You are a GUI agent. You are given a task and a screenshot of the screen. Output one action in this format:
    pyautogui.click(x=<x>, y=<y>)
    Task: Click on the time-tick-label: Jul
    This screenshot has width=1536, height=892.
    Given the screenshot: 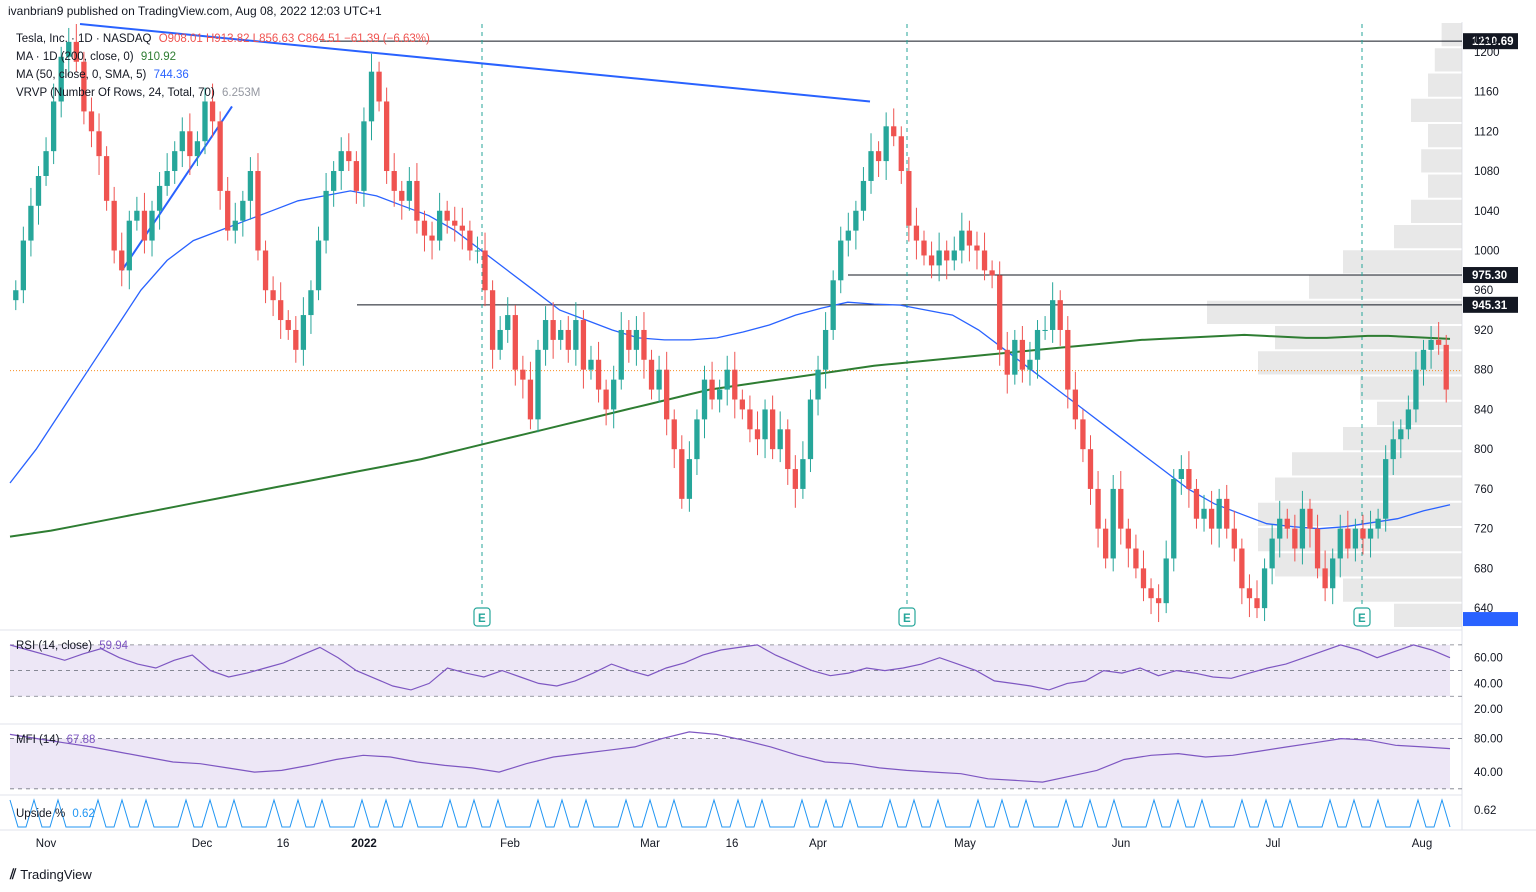 What is the action you would take?
    pyautogui.click(x=1273, y=844)
    